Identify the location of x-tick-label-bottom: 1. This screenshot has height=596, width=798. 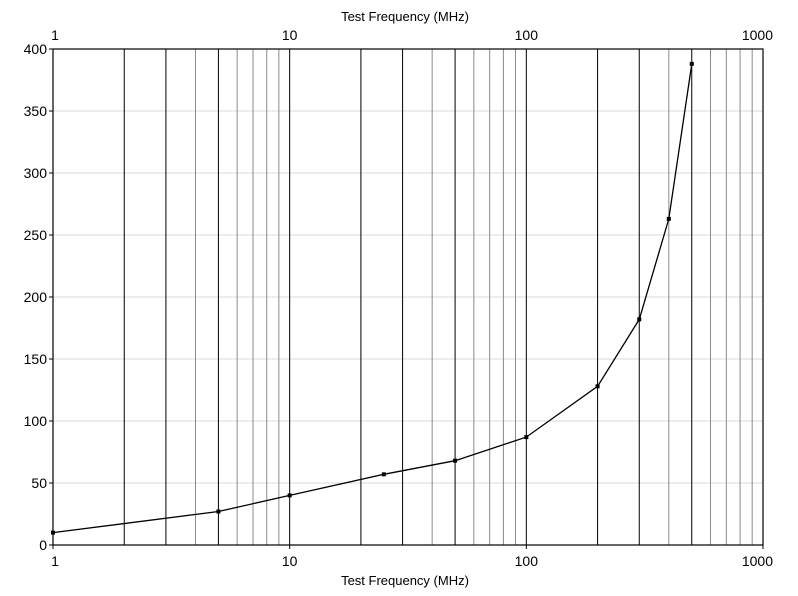
(55, 561).